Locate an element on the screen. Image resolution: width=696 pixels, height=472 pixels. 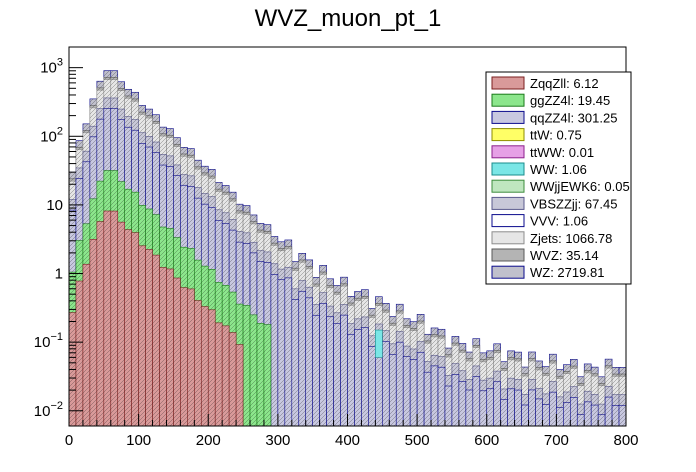
legend-swatch-vvv is located at coordinates (508, 221).